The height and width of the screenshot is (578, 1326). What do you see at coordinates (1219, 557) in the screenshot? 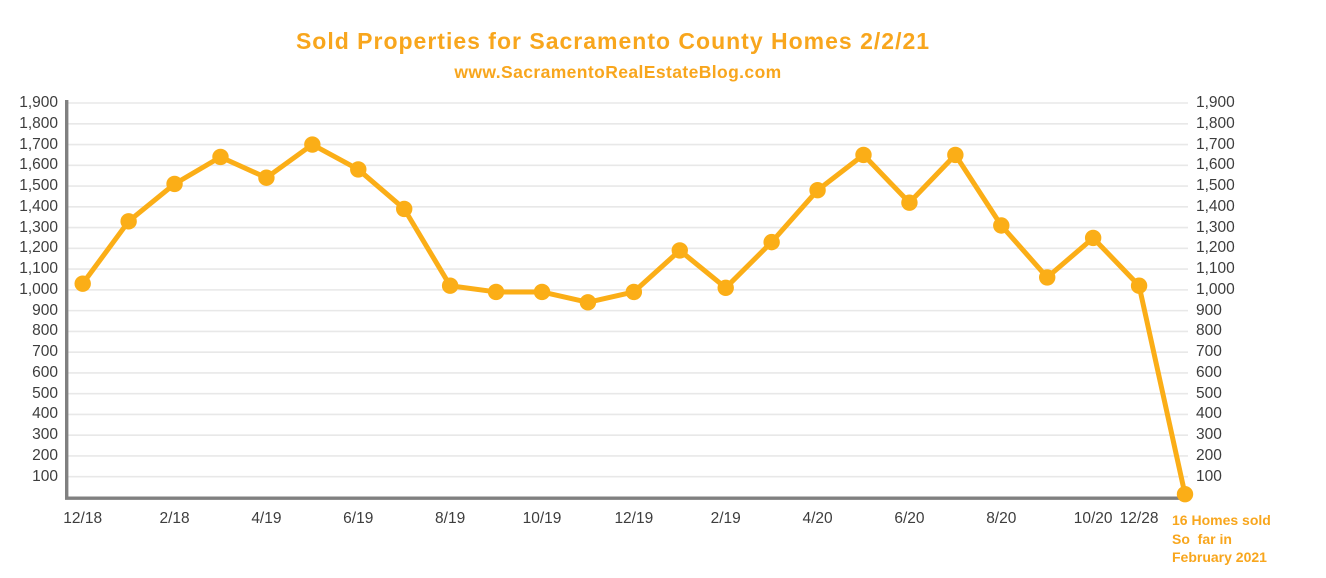
I see `annotation-line-3: February 2021` at bounding box center [1219, 557].